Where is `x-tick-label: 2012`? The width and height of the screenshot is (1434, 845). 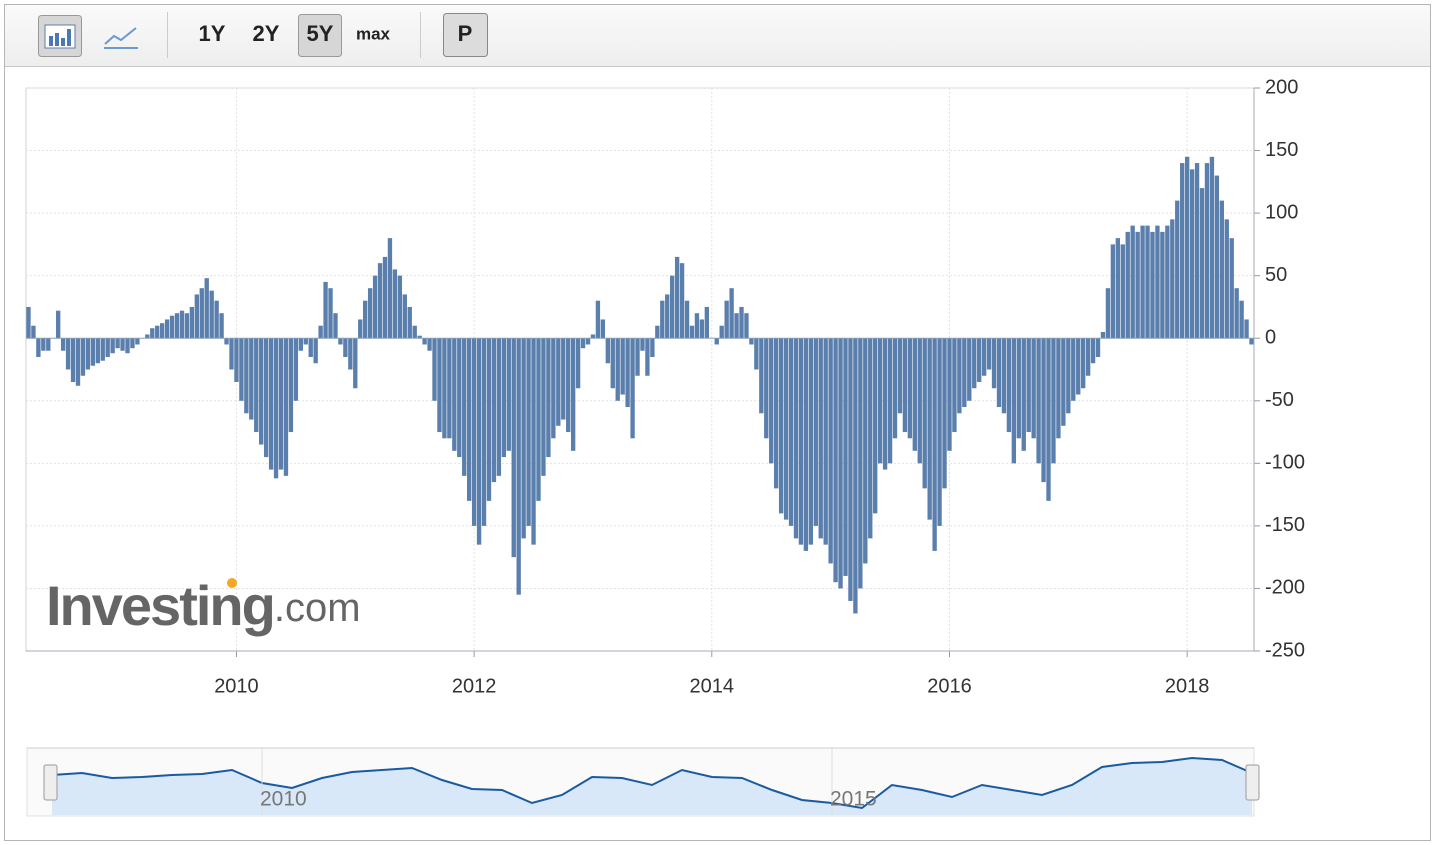 x-tick-label: 2012 is located at coordinates (474, 686).